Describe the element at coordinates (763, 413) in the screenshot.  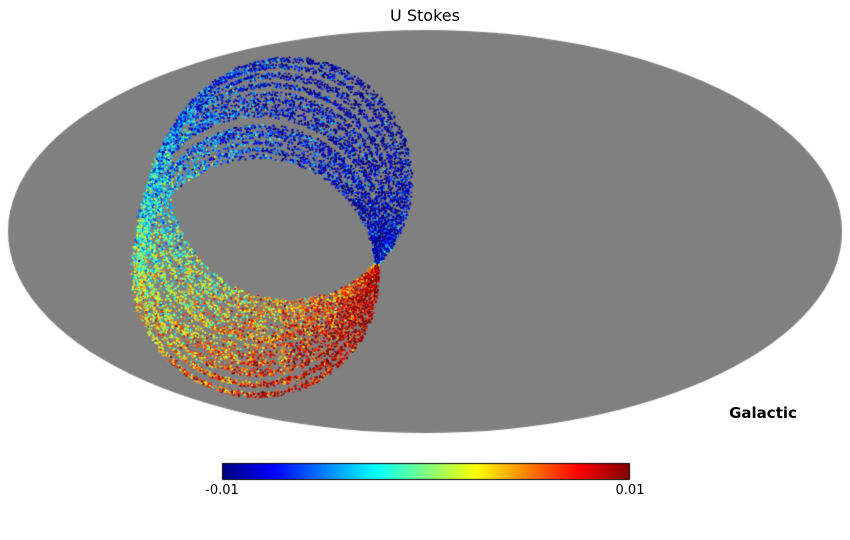
I see `coordinate-label: Galactic` at that location.